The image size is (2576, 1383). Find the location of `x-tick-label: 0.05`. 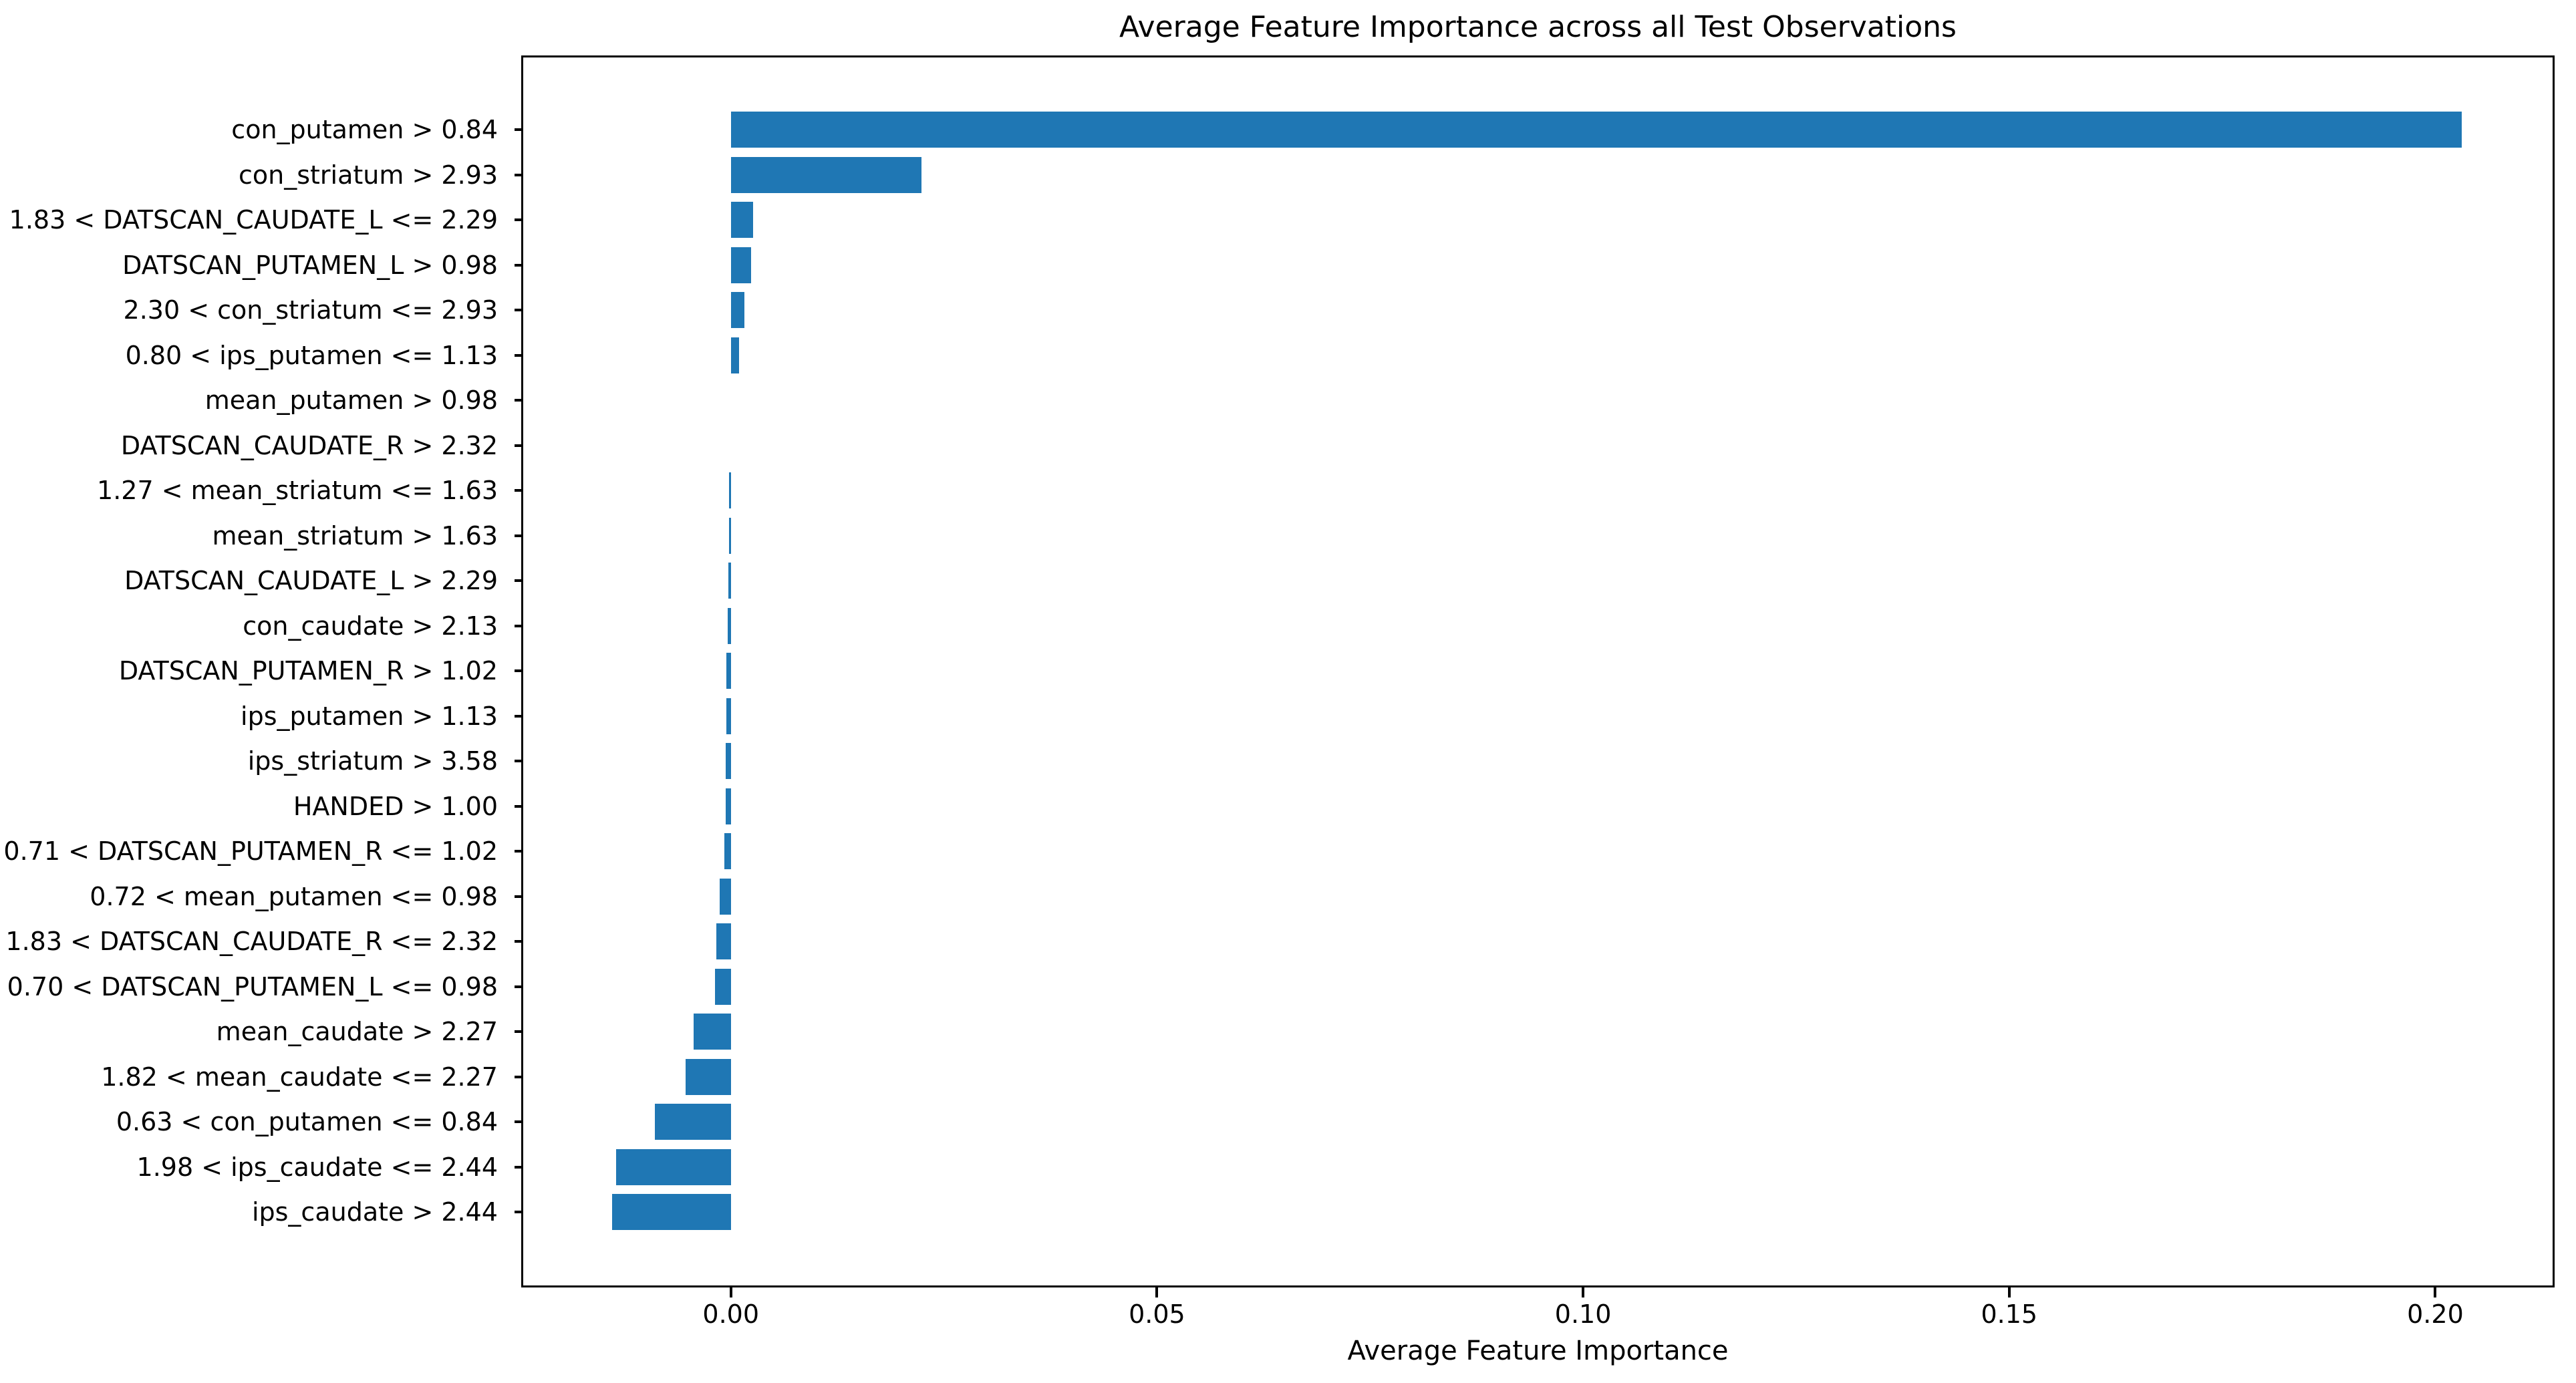

x-tick-label: 0.05 is located at coordinates (1157, 1314).